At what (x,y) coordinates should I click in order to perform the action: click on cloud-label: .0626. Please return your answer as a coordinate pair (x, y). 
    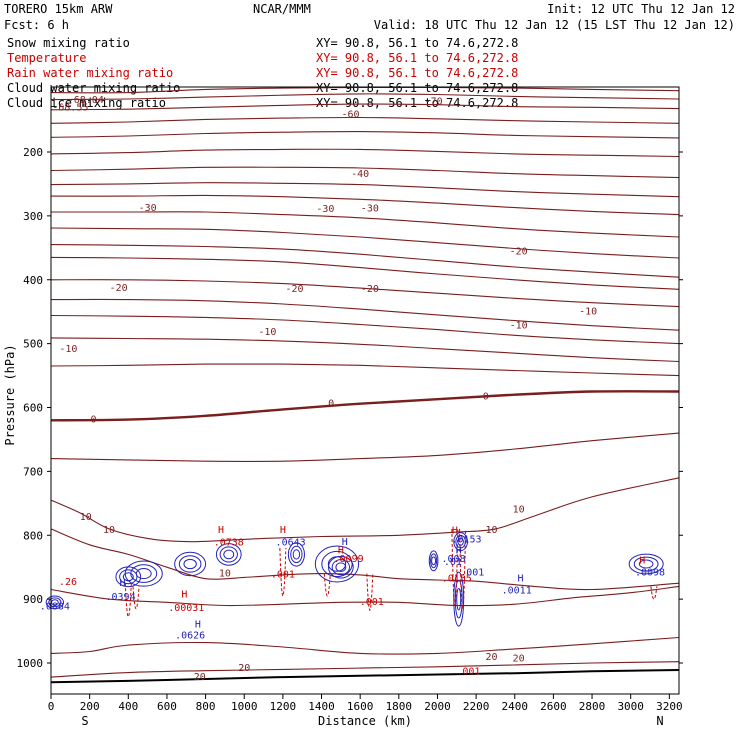
    Looking at the image, I should click on (190, 635).